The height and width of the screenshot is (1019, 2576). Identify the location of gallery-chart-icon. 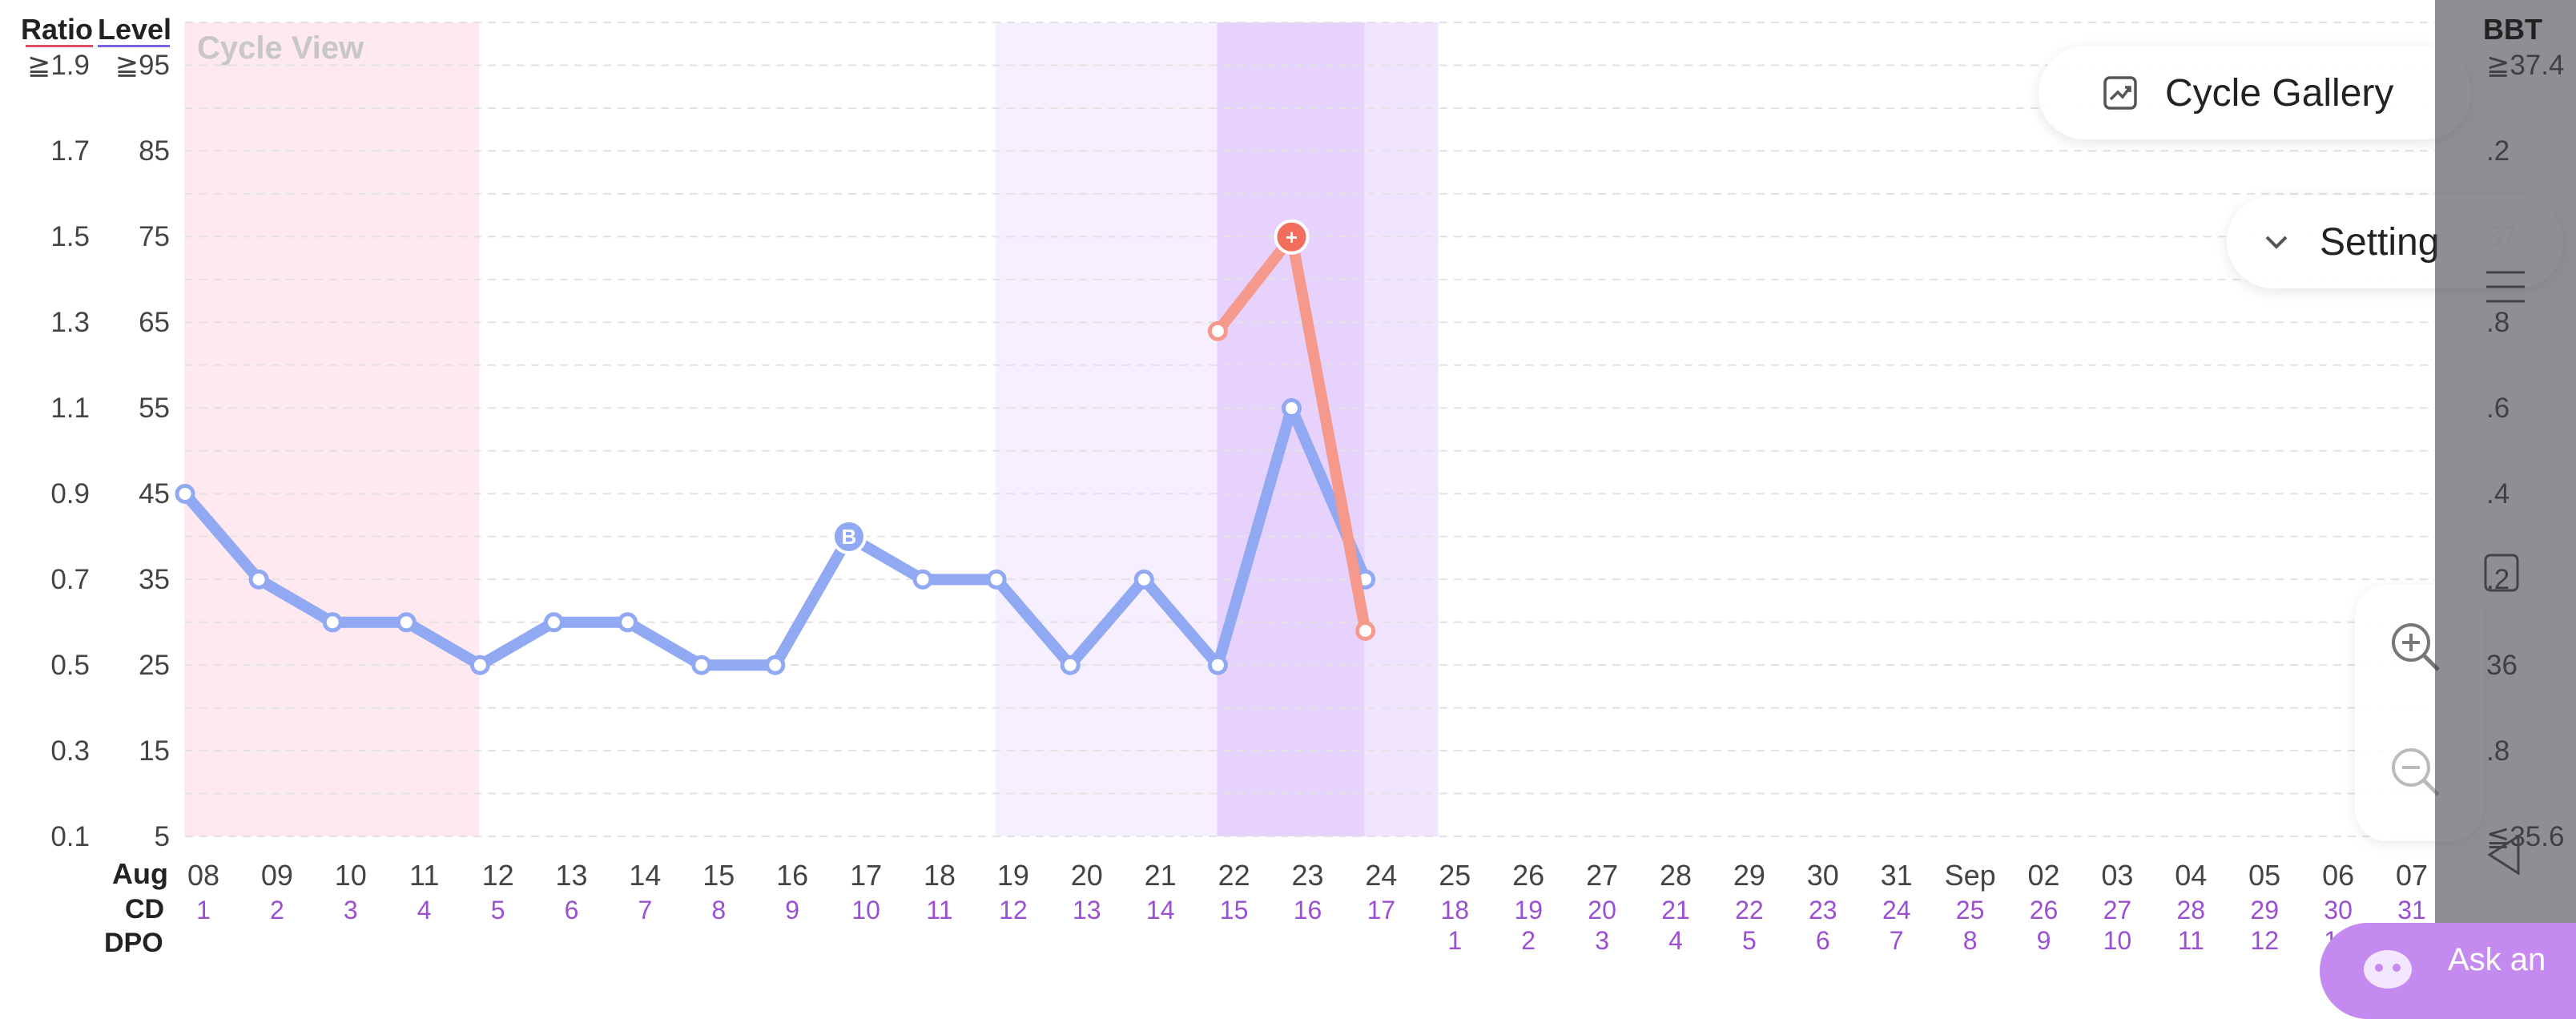
(2120, 93).